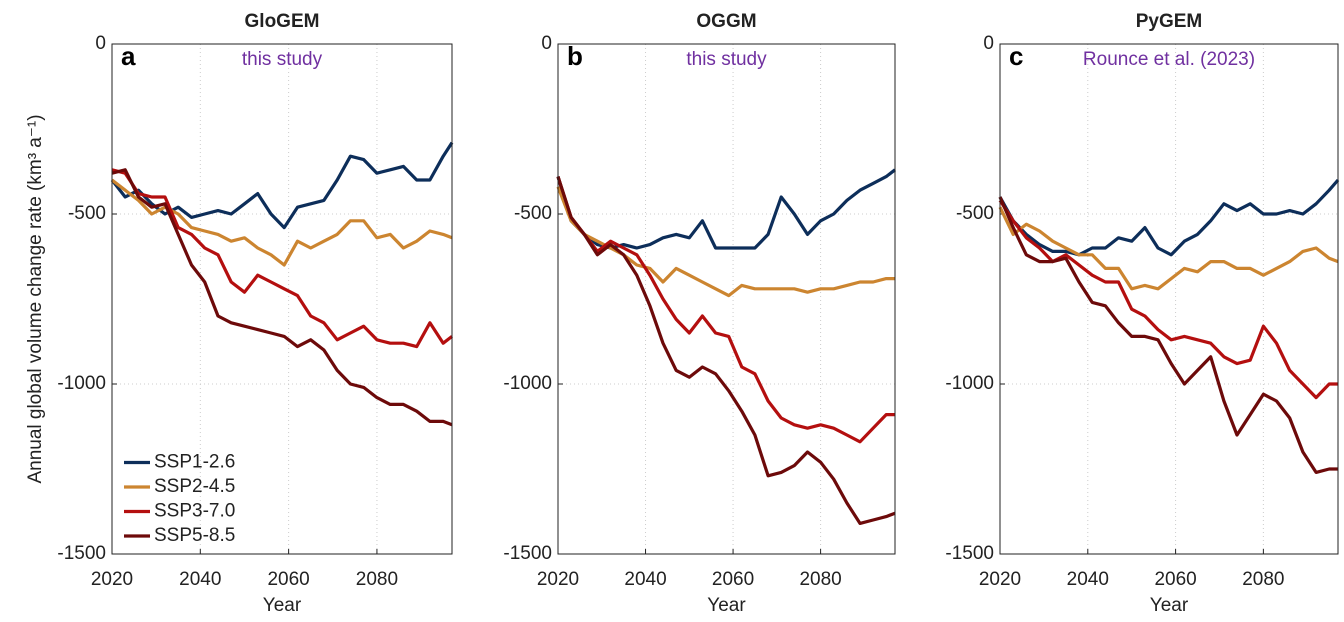  Describe the element at coordinates (282, 21) in the screenshot. I see `chart-title: GloGEM` at that location.